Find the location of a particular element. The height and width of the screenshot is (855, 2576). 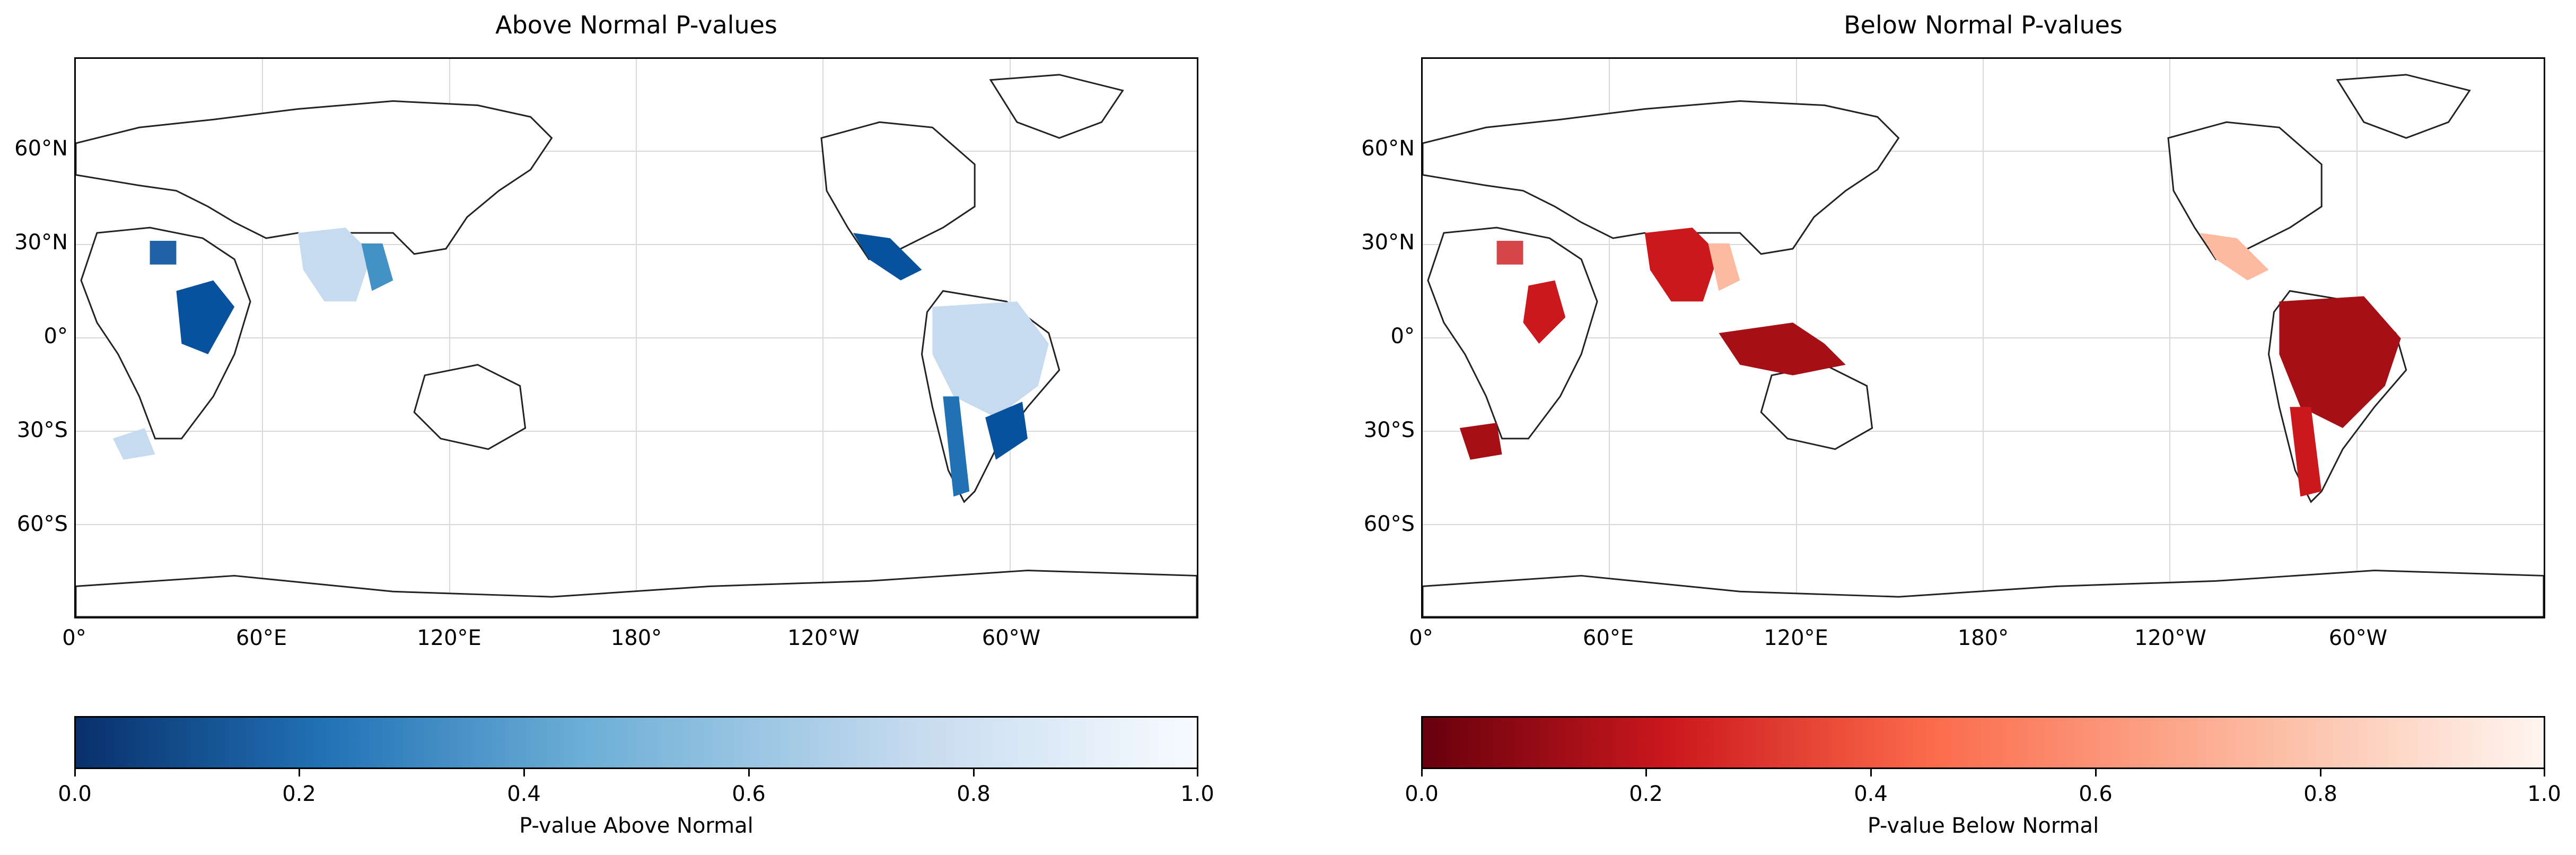

map-title: Above Normal P-values is located at coordinates (636, 25).